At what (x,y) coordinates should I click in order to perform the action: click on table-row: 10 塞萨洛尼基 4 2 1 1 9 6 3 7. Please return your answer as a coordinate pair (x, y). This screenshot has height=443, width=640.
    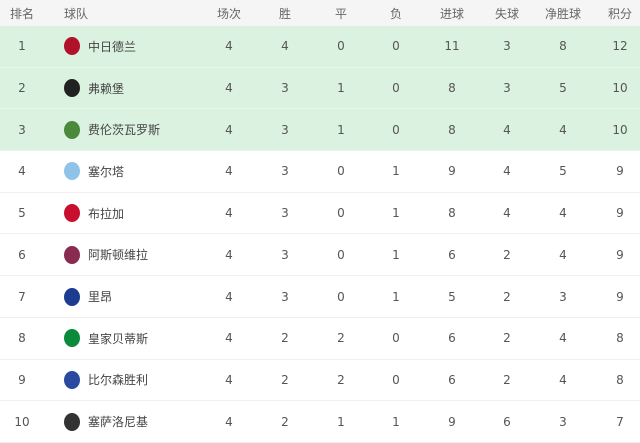
    Looking at the image, I should click on (320, 422).